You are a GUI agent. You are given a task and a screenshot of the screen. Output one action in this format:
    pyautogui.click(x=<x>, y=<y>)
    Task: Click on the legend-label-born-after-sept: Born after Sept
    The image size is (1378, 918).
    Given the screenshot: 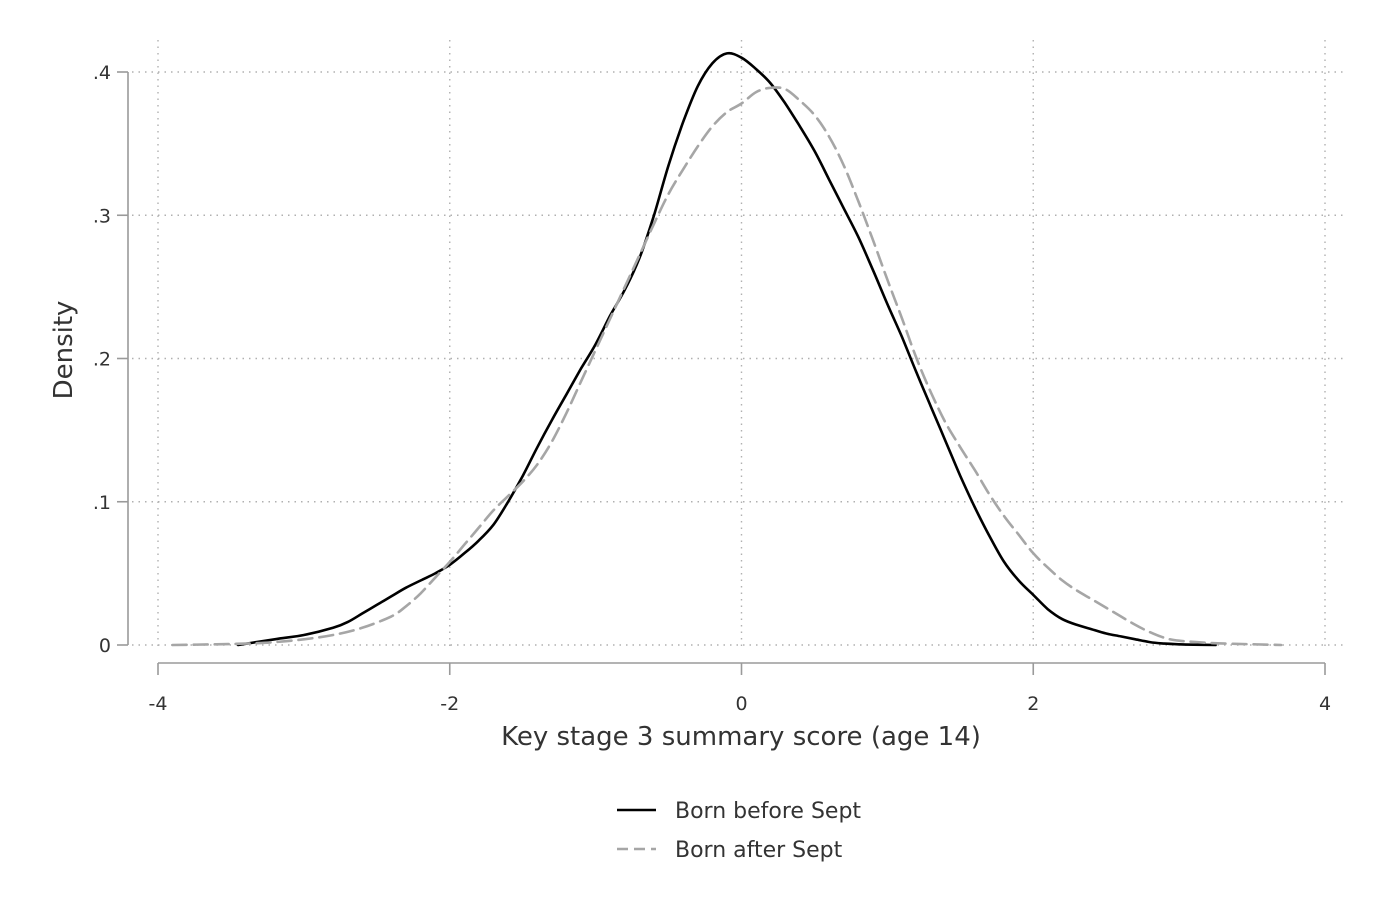 What is the action you would take?
    pyautogui.click(x=759, y=850)
    